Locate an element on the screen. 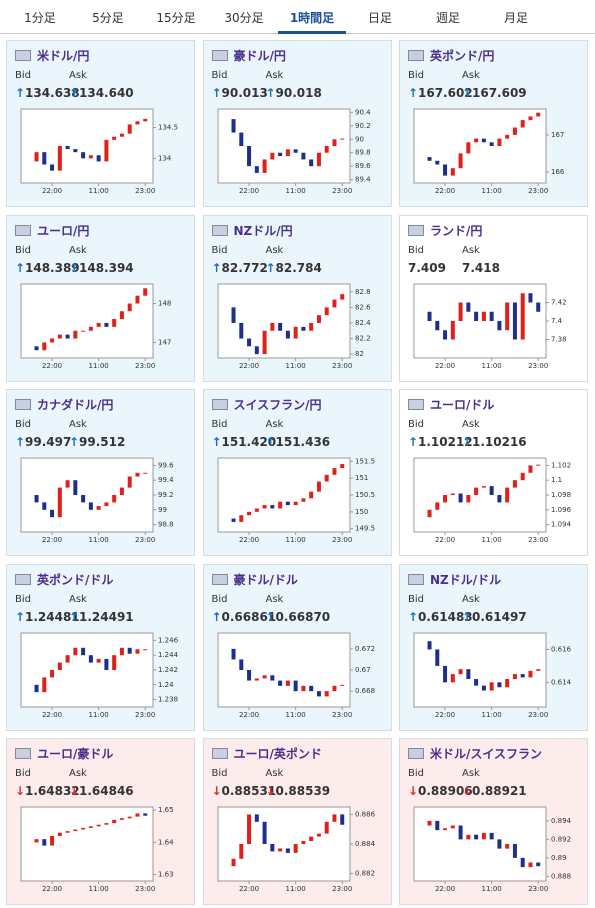 The height and width of the screenshot is (908, 595). tab: 1分足 is located at coordinates (40, 18).